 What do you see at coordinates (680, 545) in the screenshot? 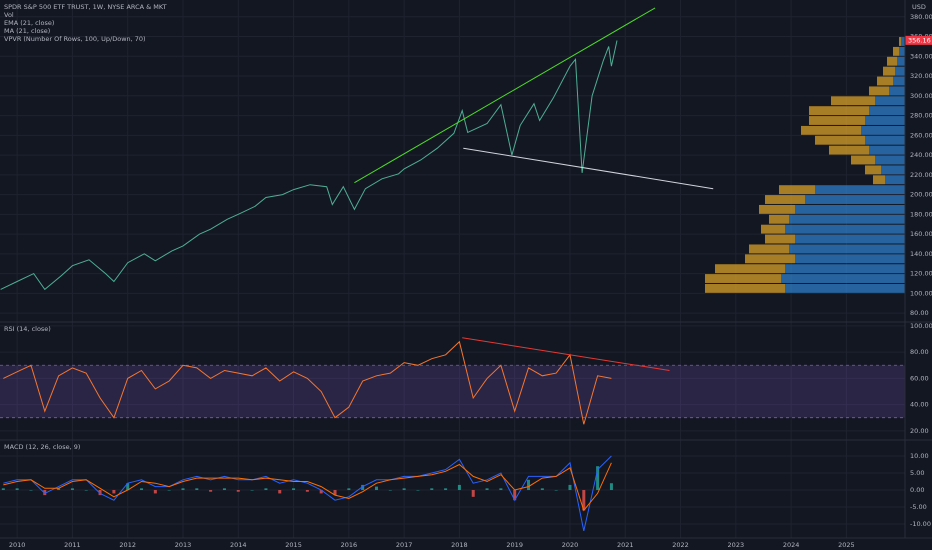
I see `x-tick-label: 2022` at bounding box center [680, 545].